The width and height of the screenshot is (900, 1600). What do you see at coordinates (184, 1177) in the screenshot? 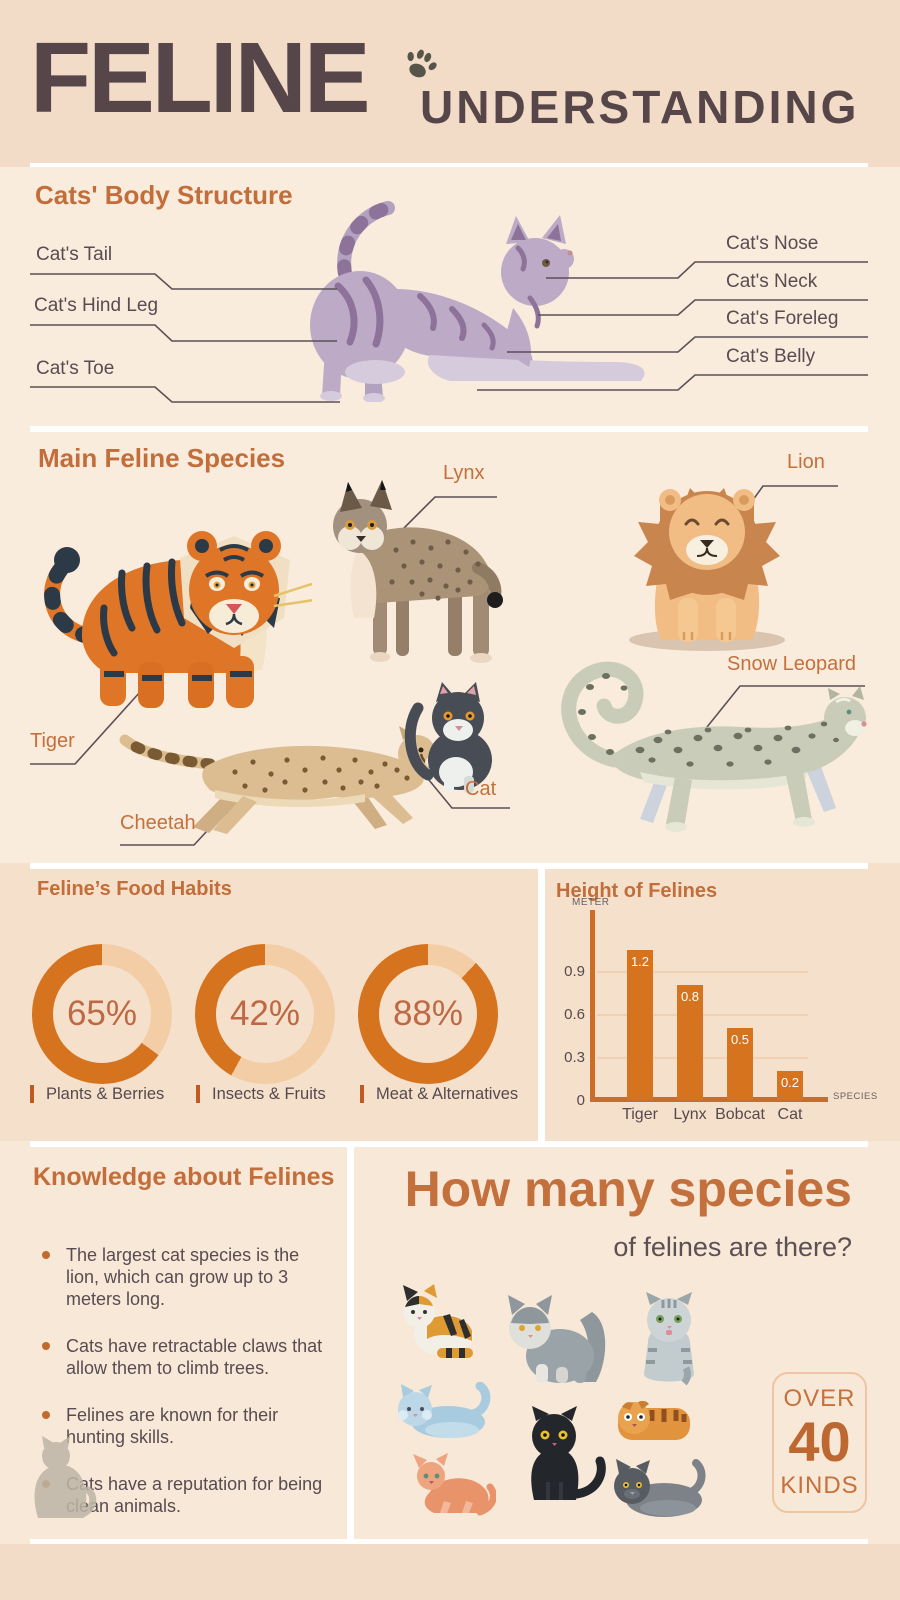
I see `knowledge-heading: Knowledge about Felines` at bounding box center [184, 1177].